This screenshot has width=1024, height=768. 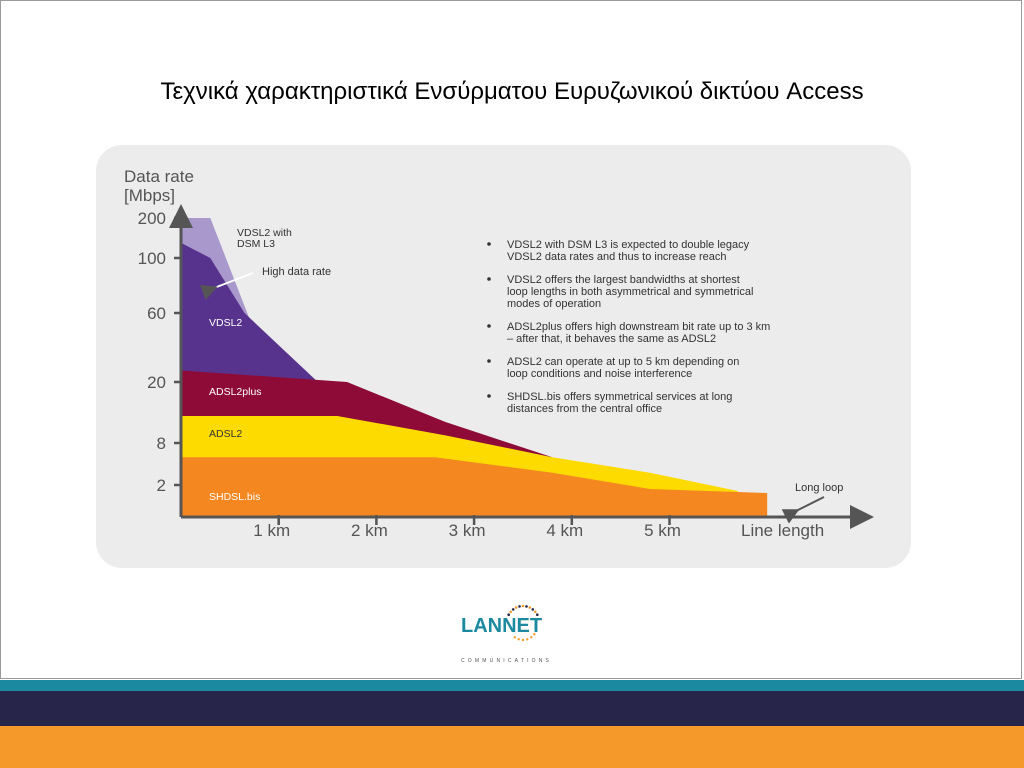 I want to click on lannet-logo: LANNET COMMUNICATIONS, so click(x=506, y=634).